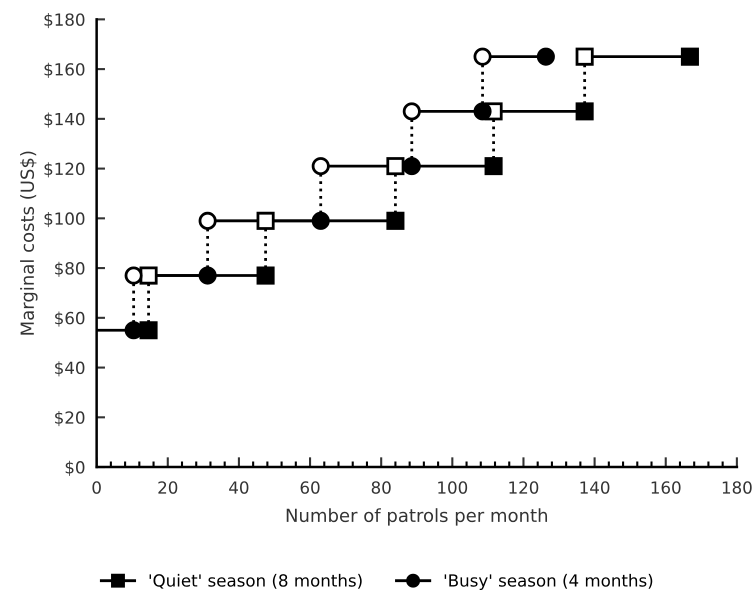  I want to click on y-tick-label: $140, so click(64, 120).